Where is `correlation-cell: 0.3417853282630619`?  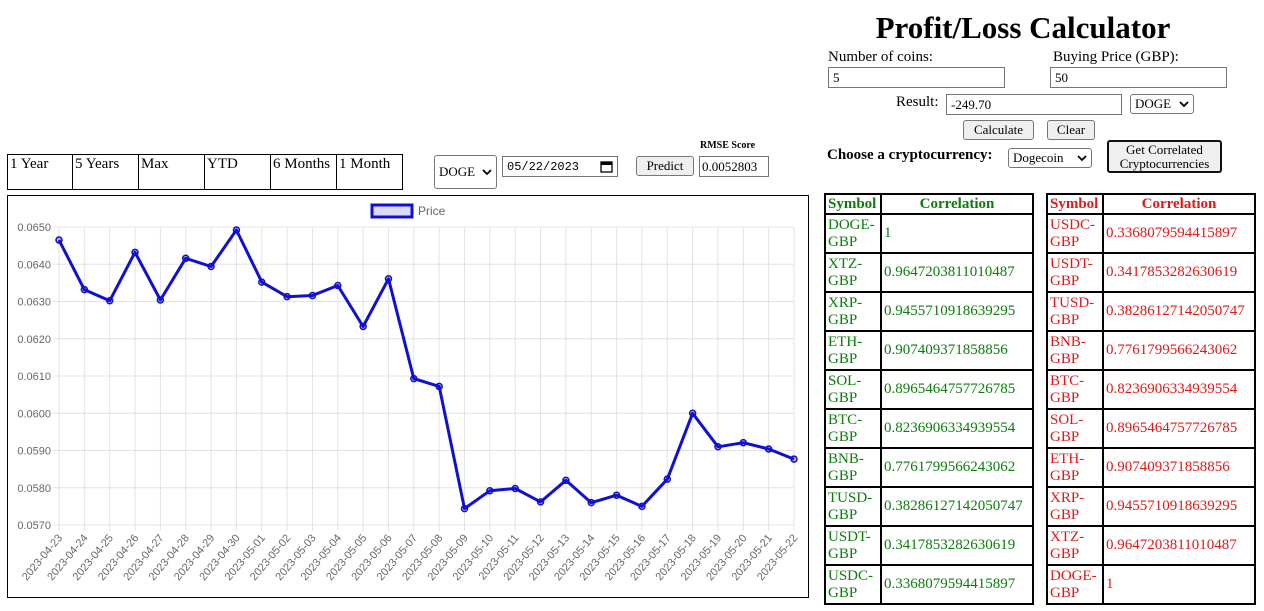
correlation-cell: 0.3417853282630619 is located at coordinates (957, 545).